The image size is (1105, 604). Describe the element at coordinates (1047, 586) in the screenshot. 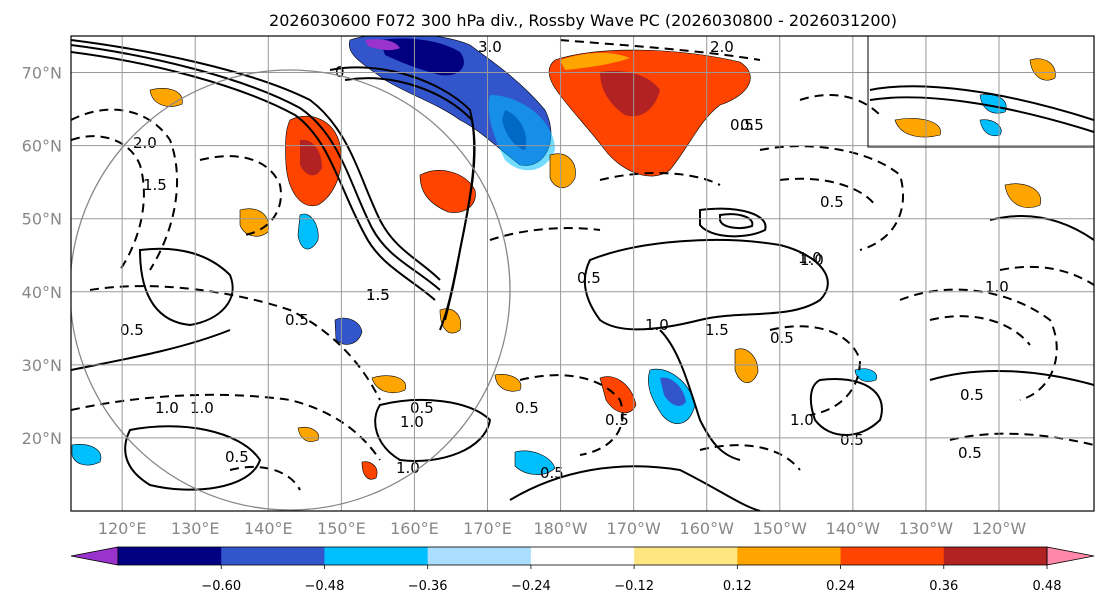

I see `colorbar-tick-label: 0.48` at that location.